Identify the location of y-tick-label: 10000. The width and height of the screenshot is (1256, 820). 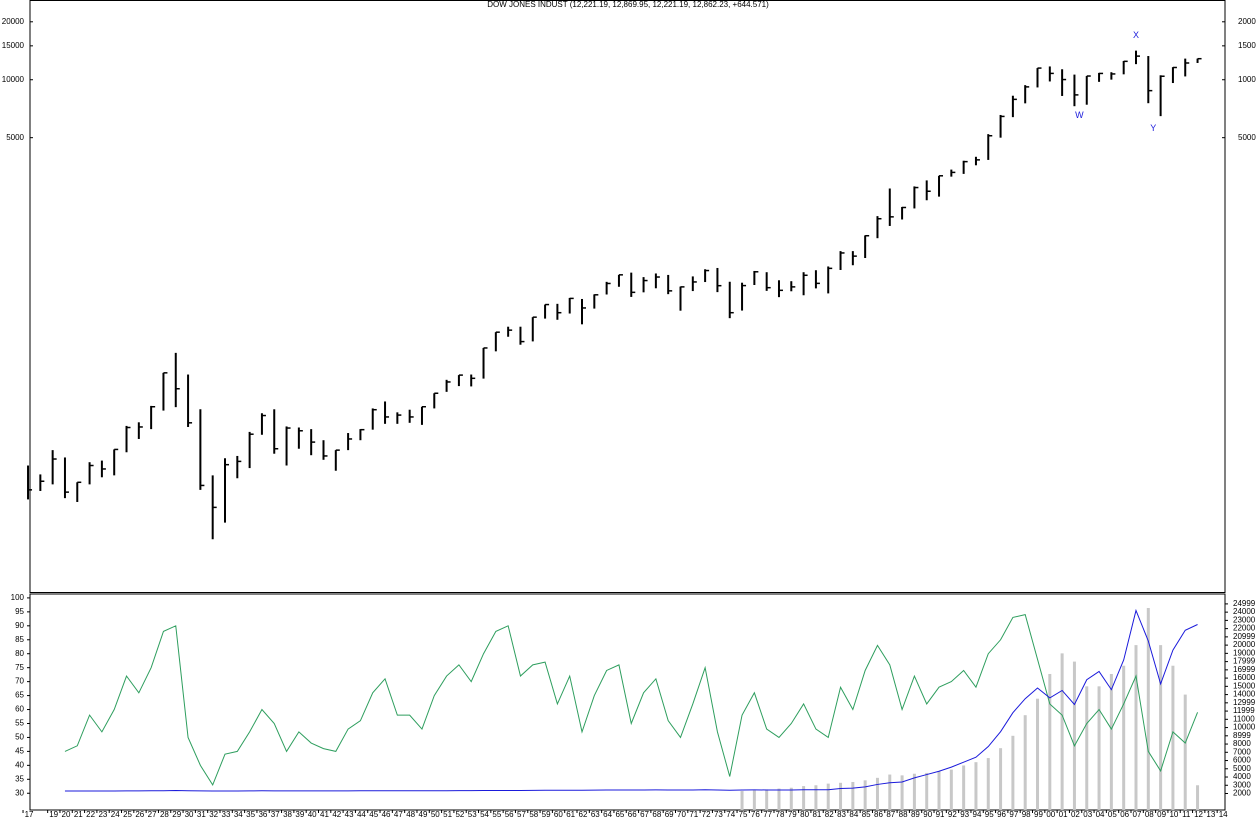
(13, 79).